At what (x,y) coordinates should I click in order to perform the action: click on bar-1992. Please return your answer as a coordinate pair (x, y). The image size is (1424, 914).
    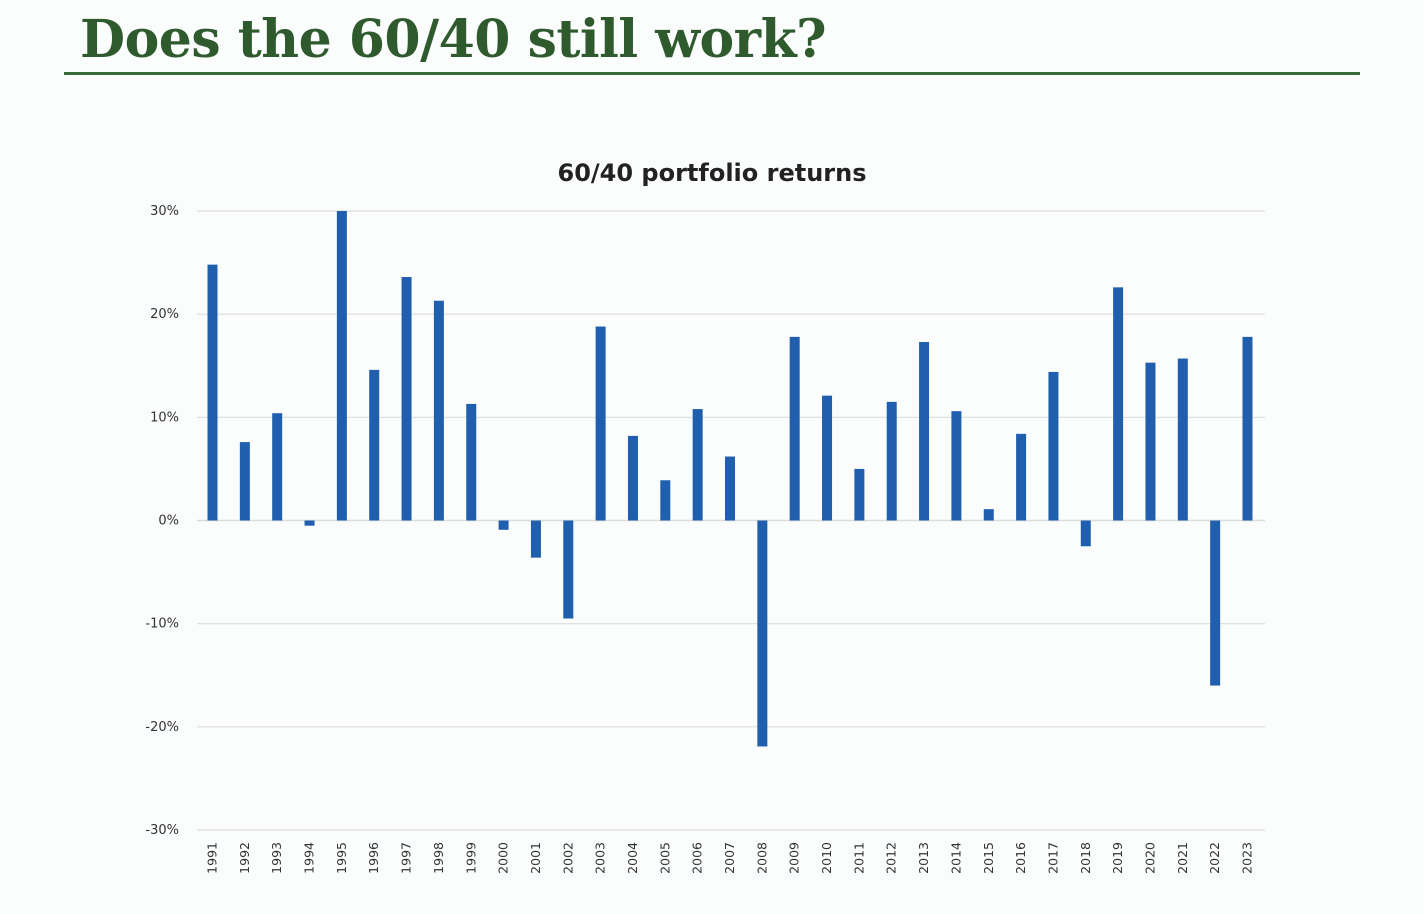
    Looking at the image, I should click on (244, 481).